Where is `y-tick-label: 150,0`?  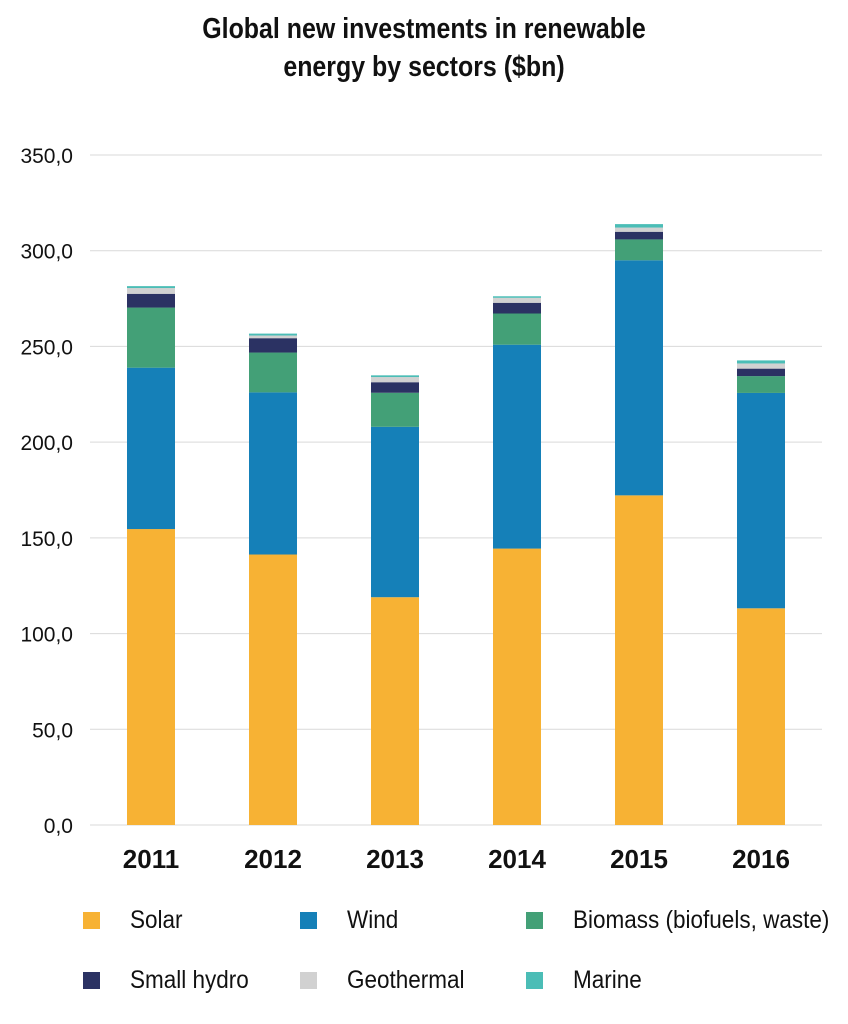
y-tick-label: 150,0 is located at coordinates (46, 539).